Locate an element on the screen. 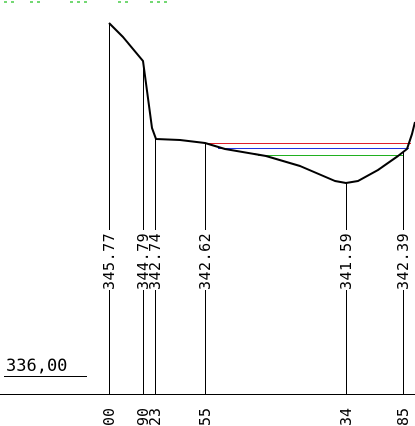 The height and width of the screenshot is (426, 415). station-label-2: 90 is located at coordinates (143, 417).